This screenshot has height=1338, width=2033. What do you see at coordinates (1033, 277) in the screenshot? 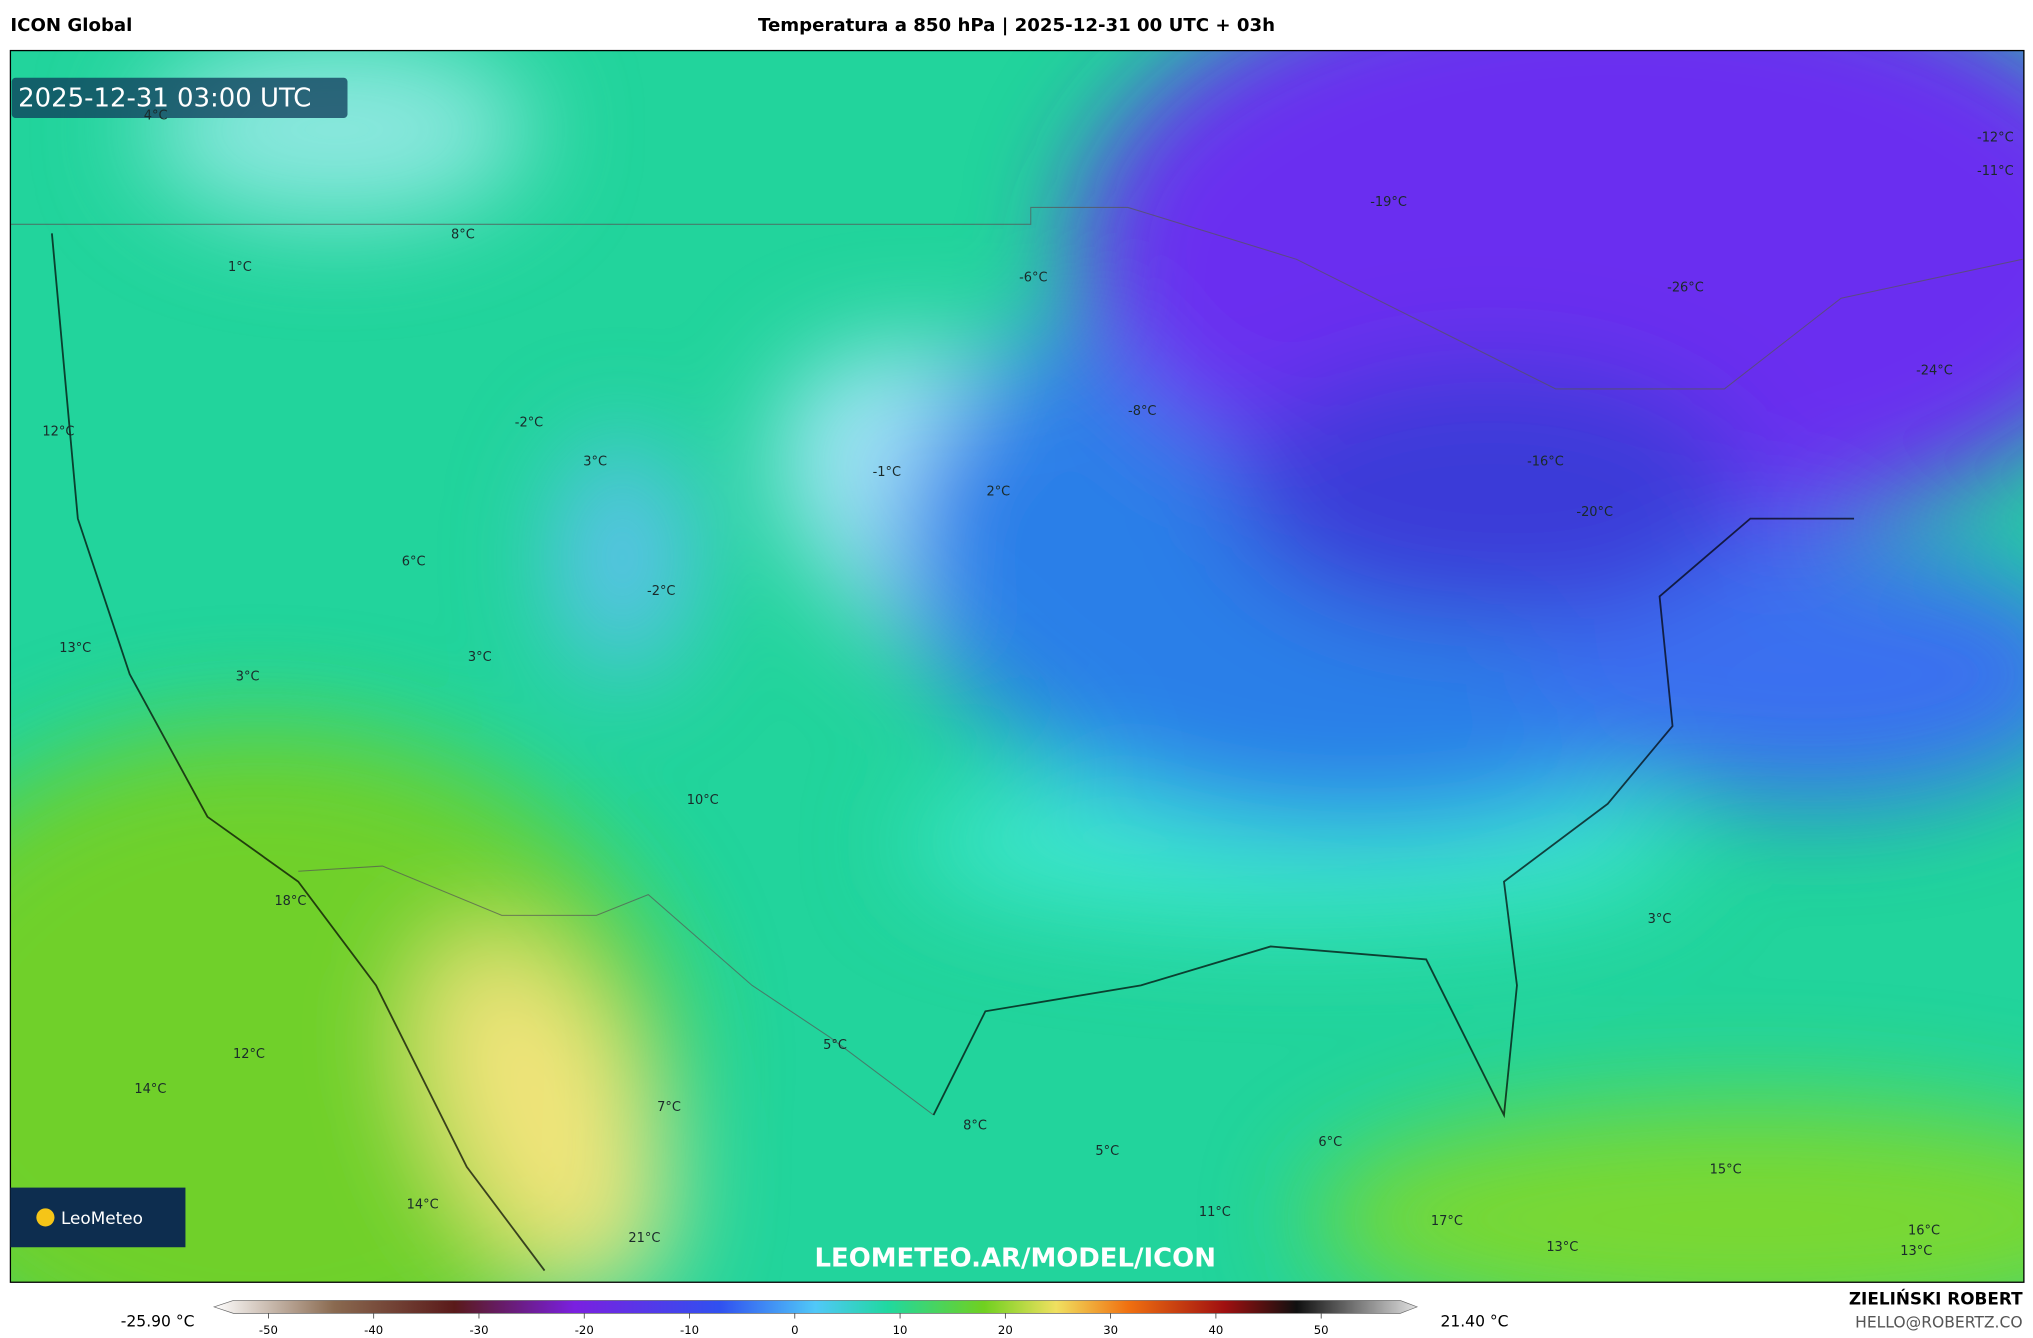
I see `temperature-label: -6°C` at bounding box center [1033, 277].